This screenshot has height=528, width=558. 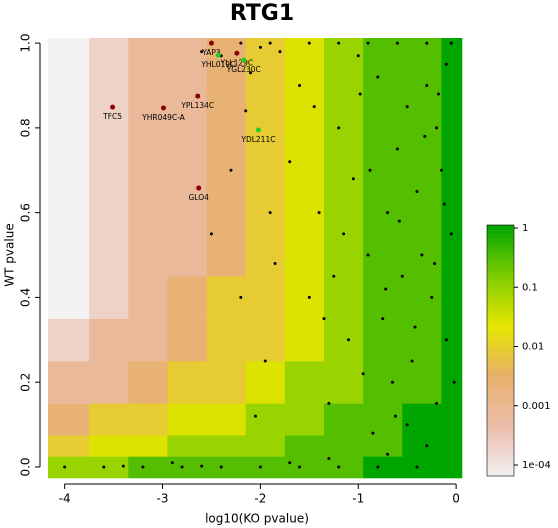 What do you see at coordinates (197, 105) in the screenshot?
I see `highlight-label: YPL134C` at bounding box center [197, 105].